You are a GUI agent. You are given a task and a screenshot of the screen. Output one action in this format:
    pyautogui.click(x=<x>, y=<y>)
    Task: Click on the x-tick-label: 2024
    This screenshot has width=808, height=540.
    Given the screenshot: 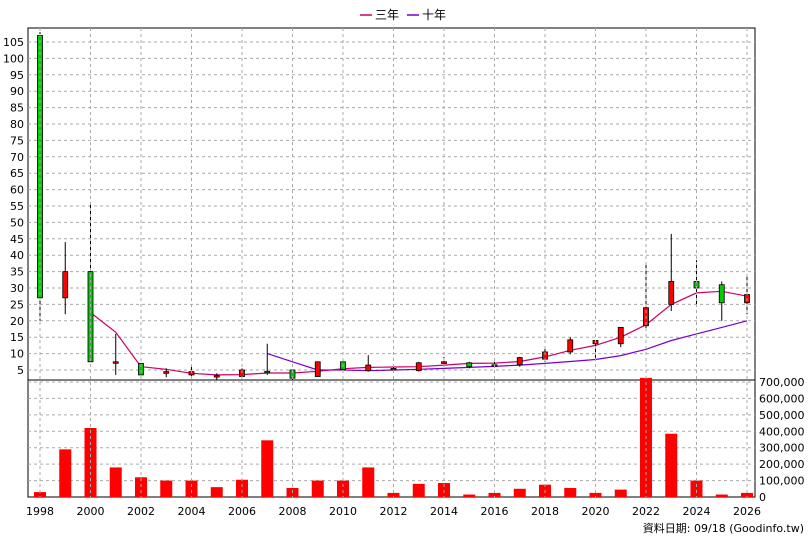 What is the action you would take?
    pyautogui.click(x=697, y=511)
    